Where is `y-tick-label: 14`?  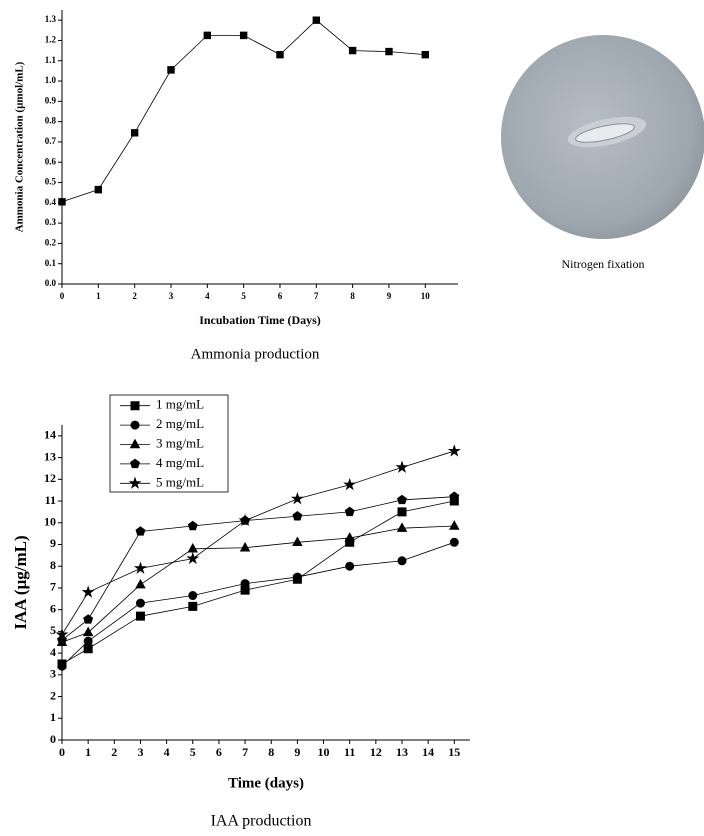
y-tick-label: 14 is located at coordinates (50, 435).